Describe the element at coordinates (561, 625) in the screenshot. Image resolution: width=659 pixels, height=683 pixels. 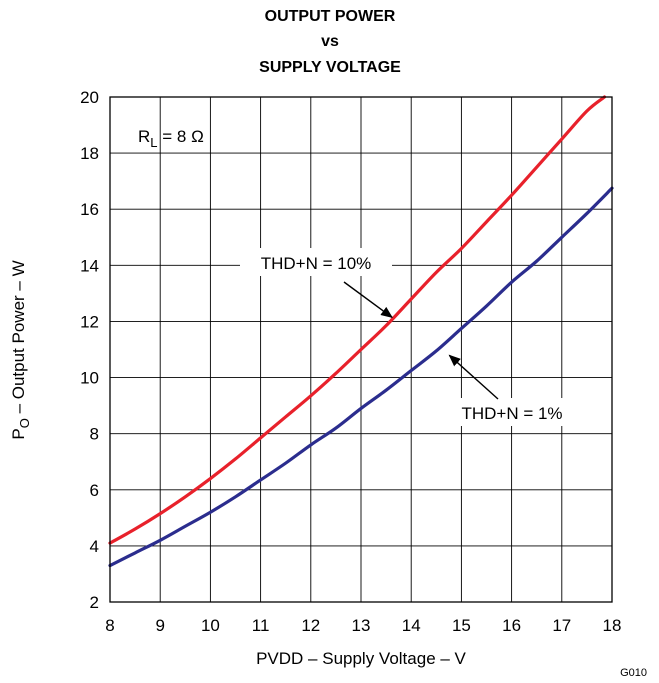
I see `x-tick-label: 17` at that location.